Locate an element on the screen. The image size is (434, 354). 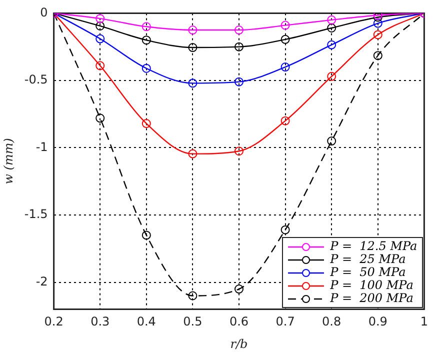
x-tick-label: 0.7 is located at coordinates (285, 321).